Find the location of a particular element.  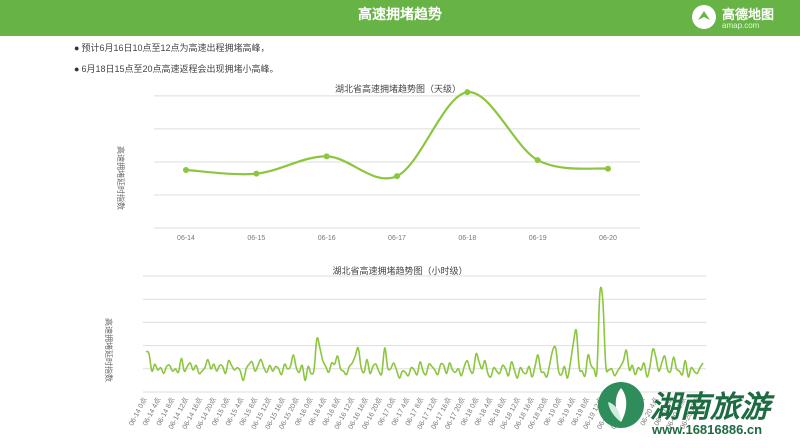

logo-domain: amap.com is located at coordinates (741, 25).